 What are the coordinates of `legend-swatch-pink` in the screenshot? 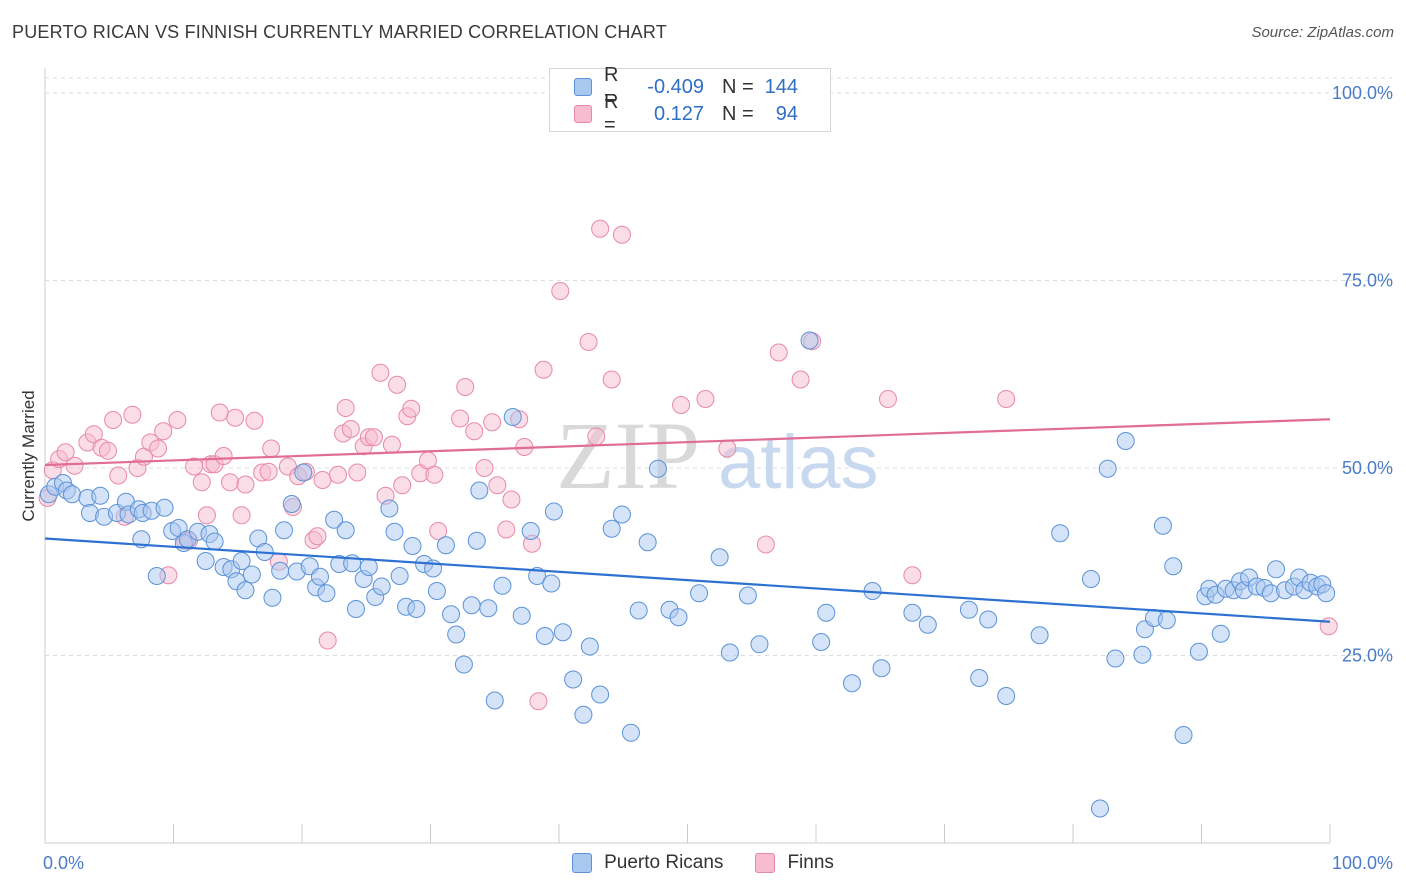 It's located at (765, 863).